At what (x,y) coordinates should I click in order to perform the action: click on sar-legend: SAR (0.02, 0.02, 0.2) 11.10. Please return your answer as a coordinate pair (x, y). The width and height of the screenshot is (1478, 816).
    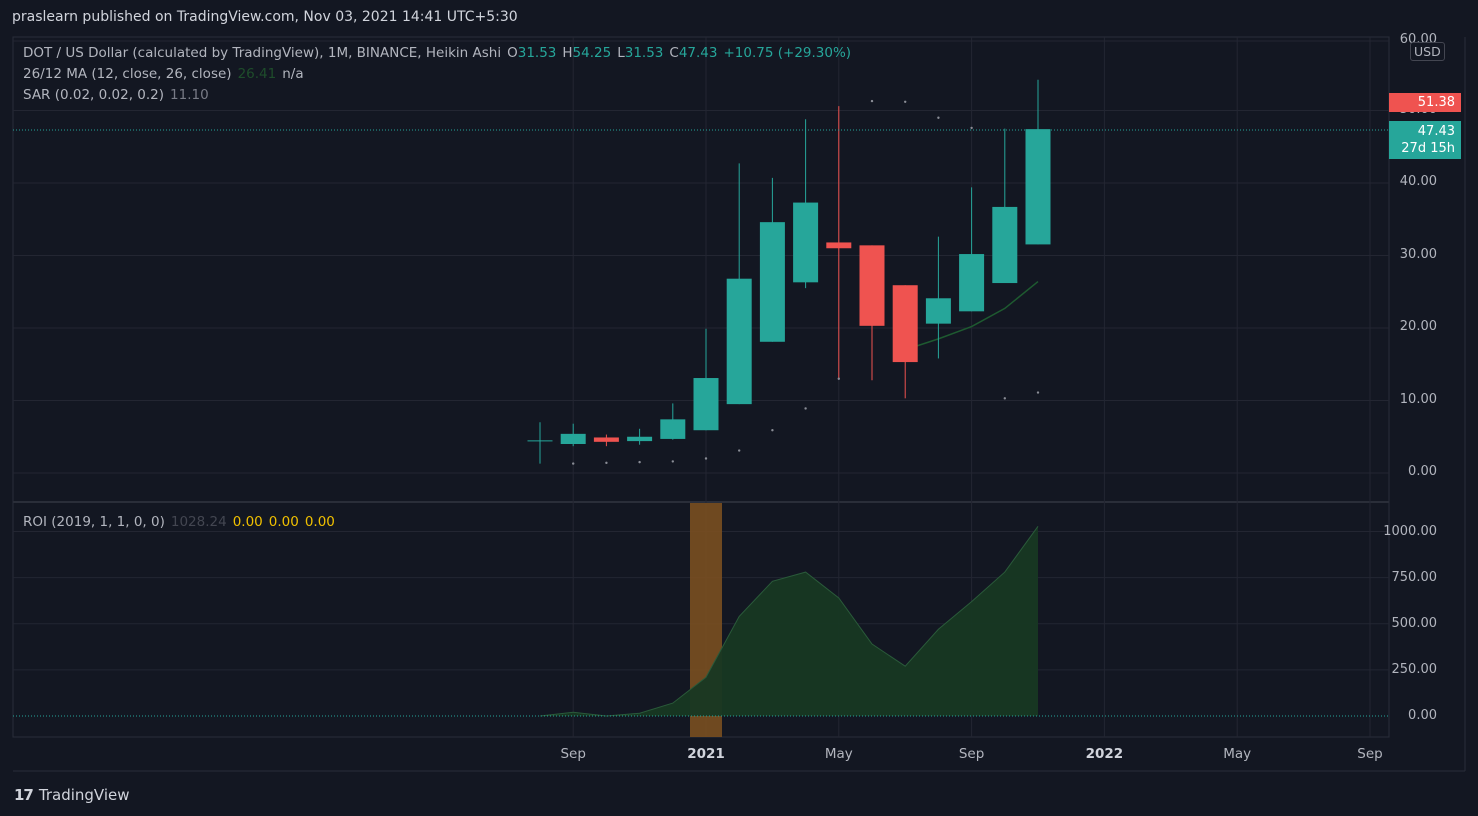
    Looking at the image, I should click on (119, 95).